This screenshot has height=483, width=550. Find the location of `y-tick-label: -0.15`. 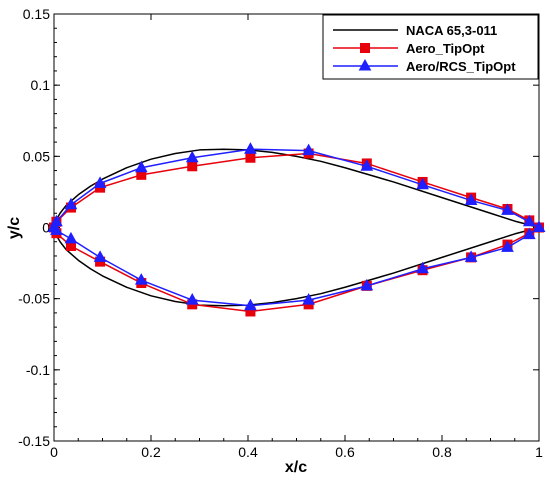

y-tick-label: -0.15 is located at coordinates (34, 441).